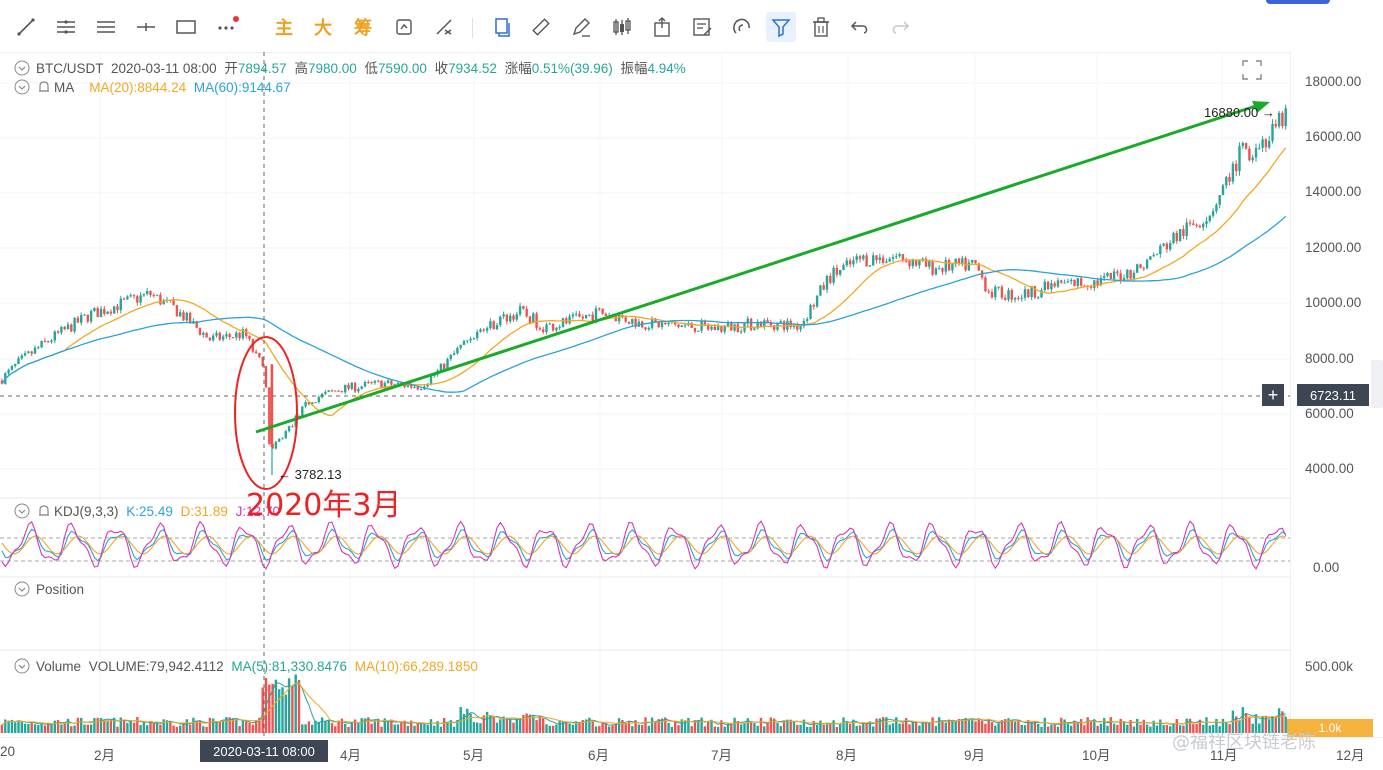 This screenshot has width=1383, height=770. Describe the element at coordinates (581, 27) in the screenshot. I see `pencil-icon` at that location.